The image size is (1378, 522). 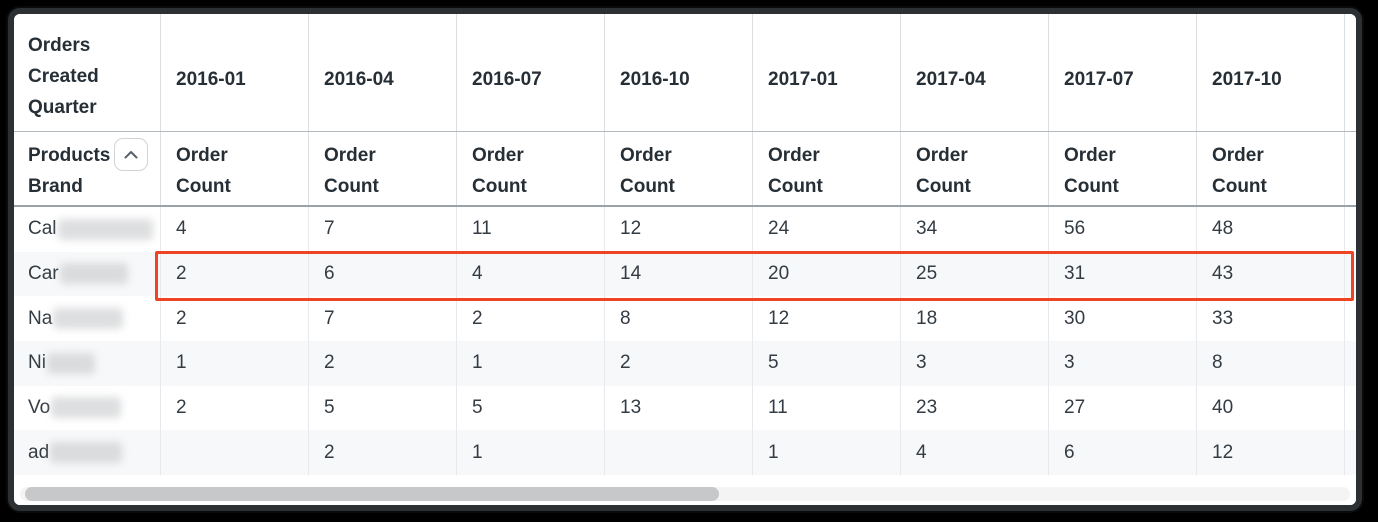 What do you see at coordinates (234, 72) in the screenshot?
I see `column-header: 2016-01` at bounding box center [234, 72].